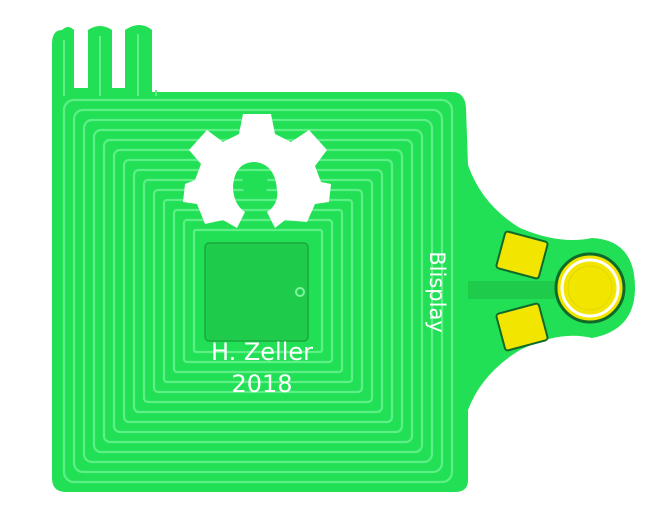  I want to click on finger-gaps, so click(110, 65).